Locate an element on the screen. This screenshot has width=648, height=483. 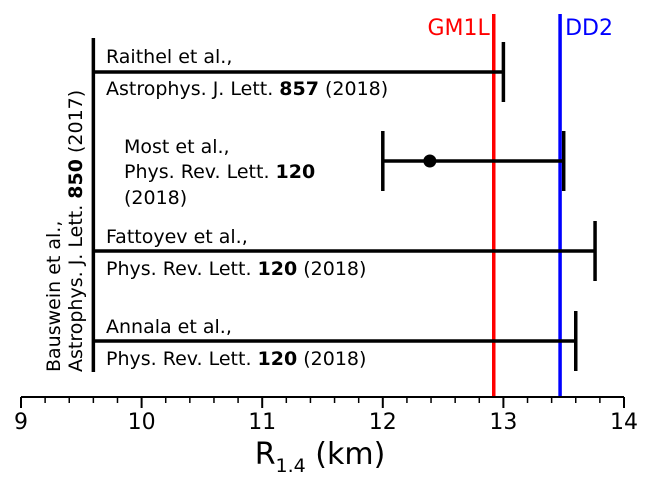
fattoyev-journal: Phys. Rev. Lett. is located at coordinates (182, 269).